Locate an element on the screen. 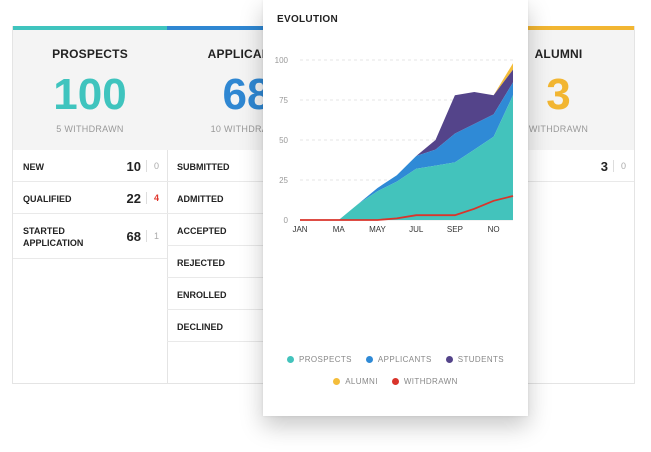  row-value: 22 is located at coordinates (133, 198).